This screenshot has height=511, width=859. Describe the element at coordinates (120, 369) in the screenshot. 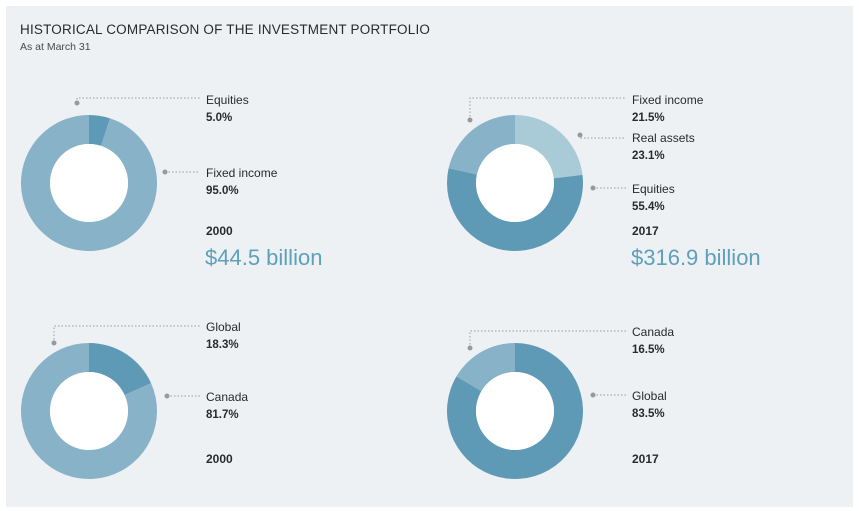

I see `donut-slice-global-2000` at that location.